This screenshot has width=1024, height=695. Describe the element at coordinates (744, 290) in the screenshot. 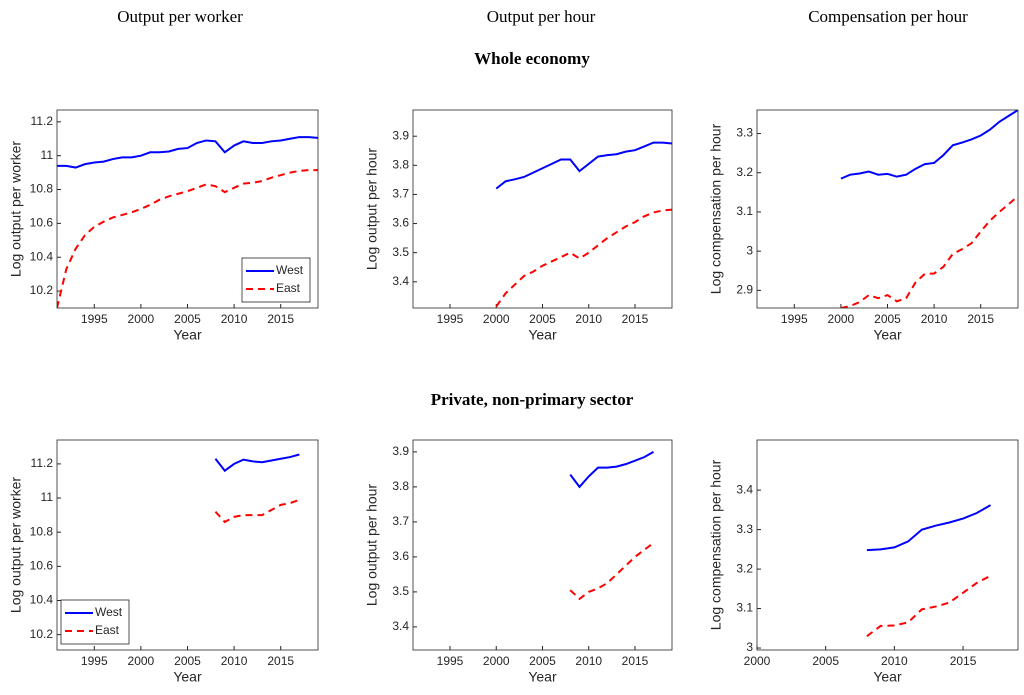

I see `y-tick-label: 2.9` at that location.